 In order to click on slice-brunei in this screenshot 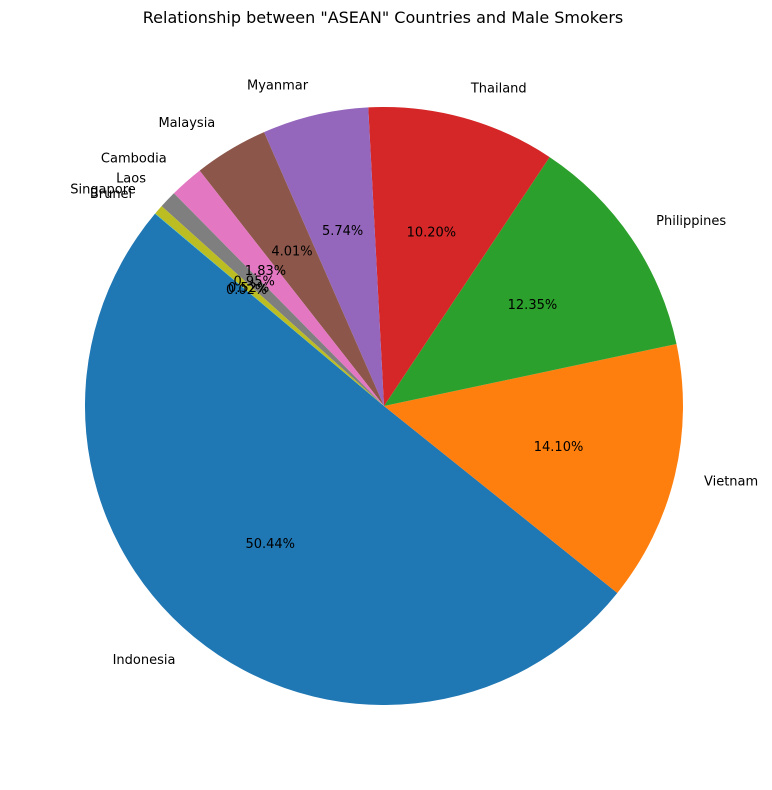, I will do `click(269, 309)`.